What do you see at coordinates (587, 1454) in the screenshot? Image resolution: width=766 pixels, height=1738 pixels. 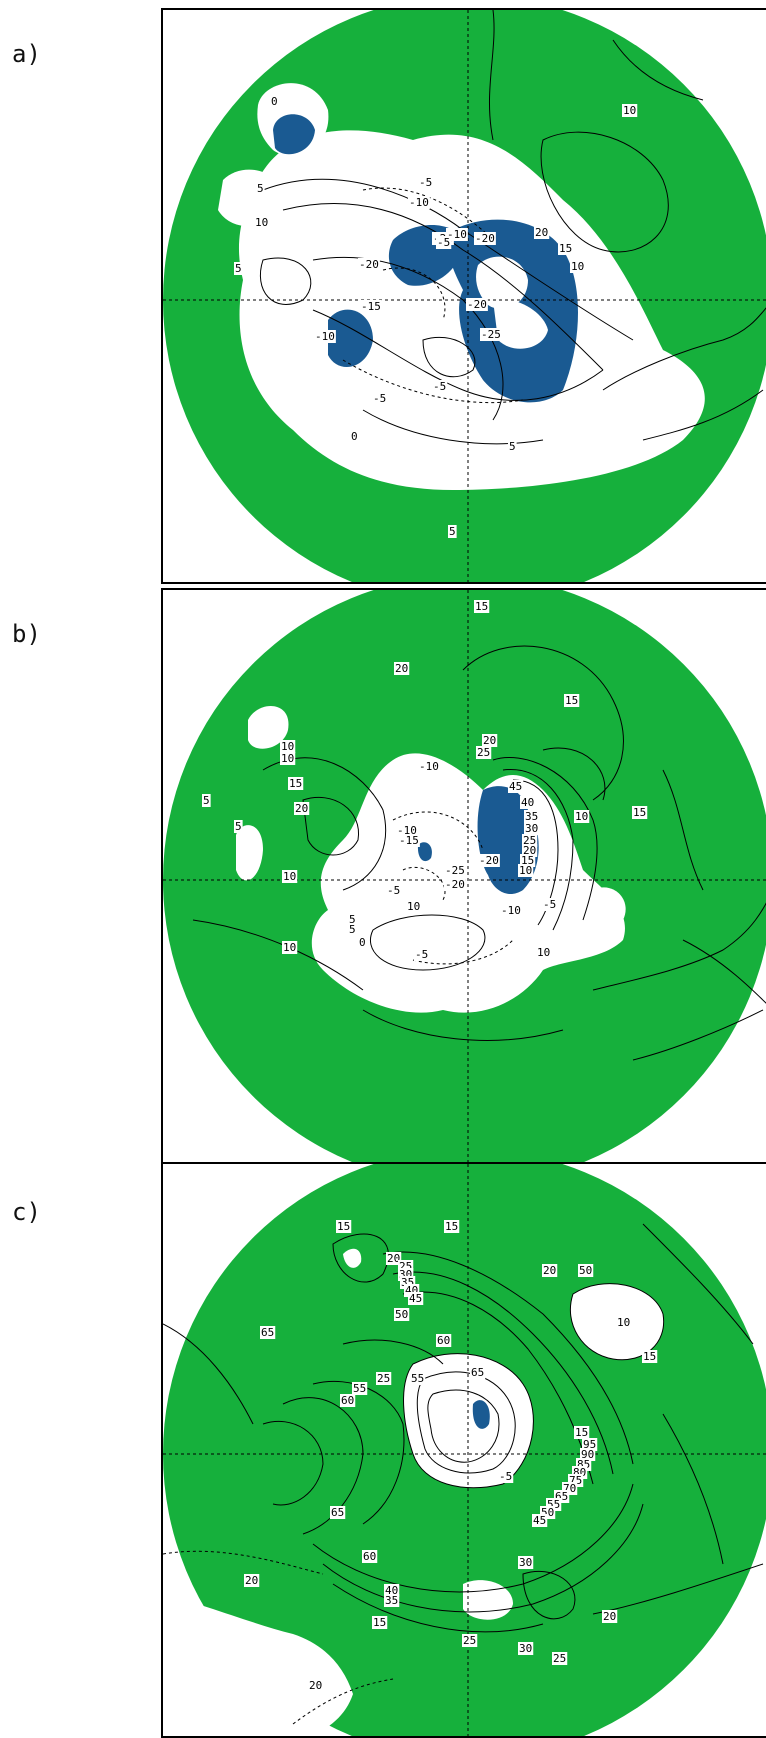 I see `contour-label: 90` at bounding box center [587, 1454].